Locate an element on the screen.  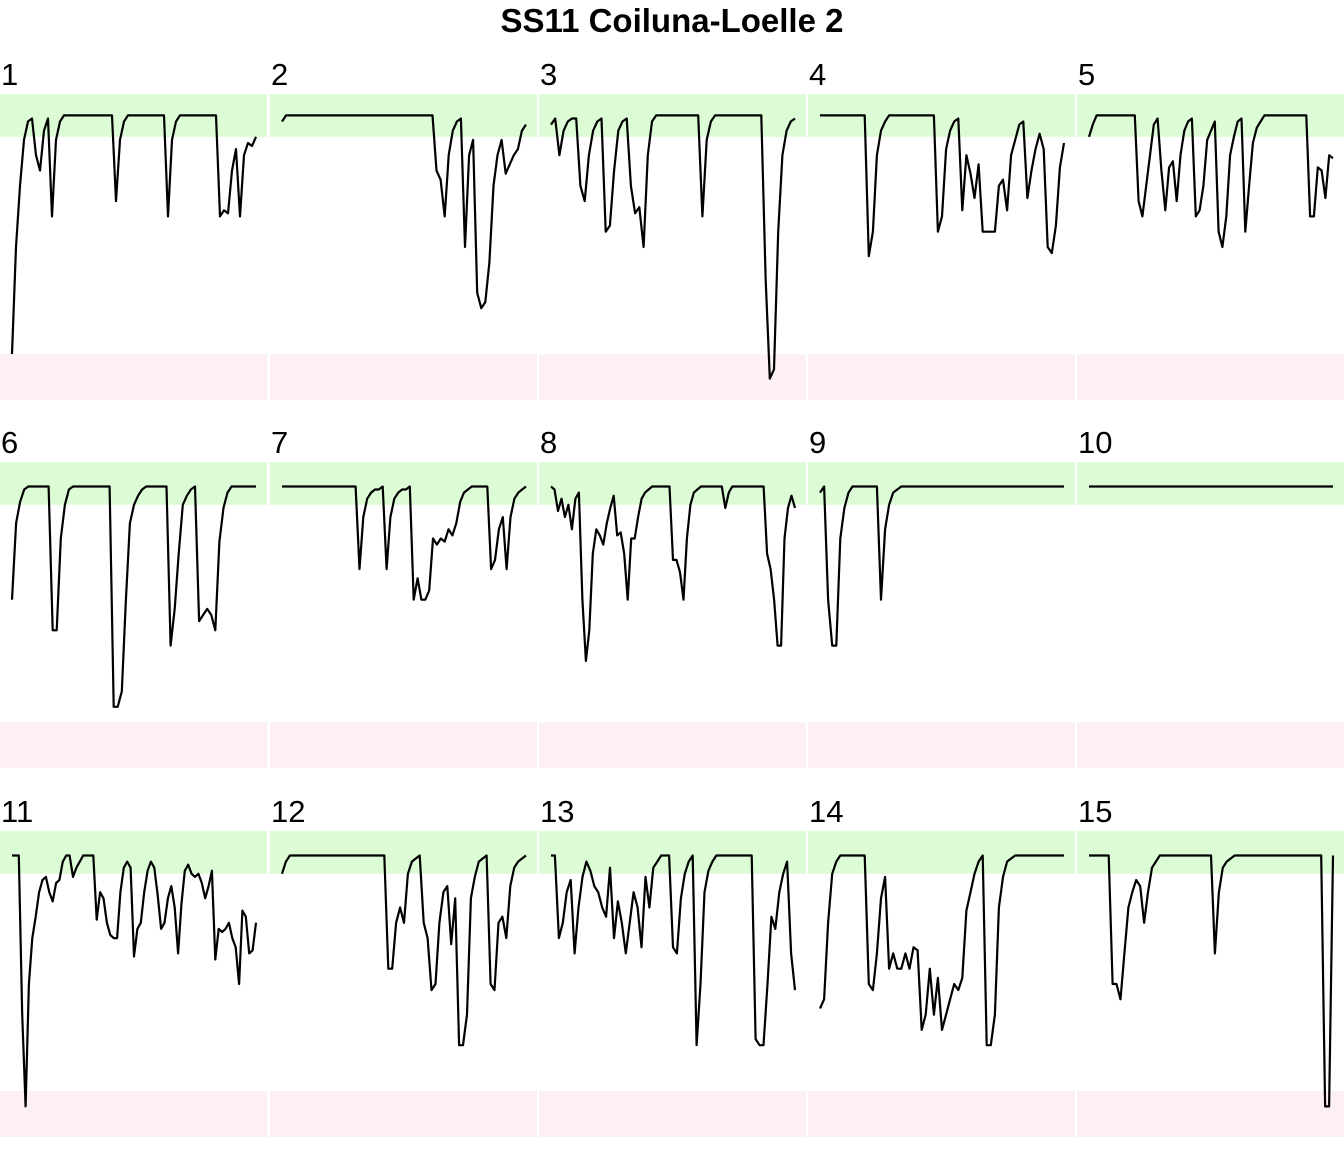
chart-title: SS11 Coiluna-Loelle 2 is located at coordinates (672, 20).